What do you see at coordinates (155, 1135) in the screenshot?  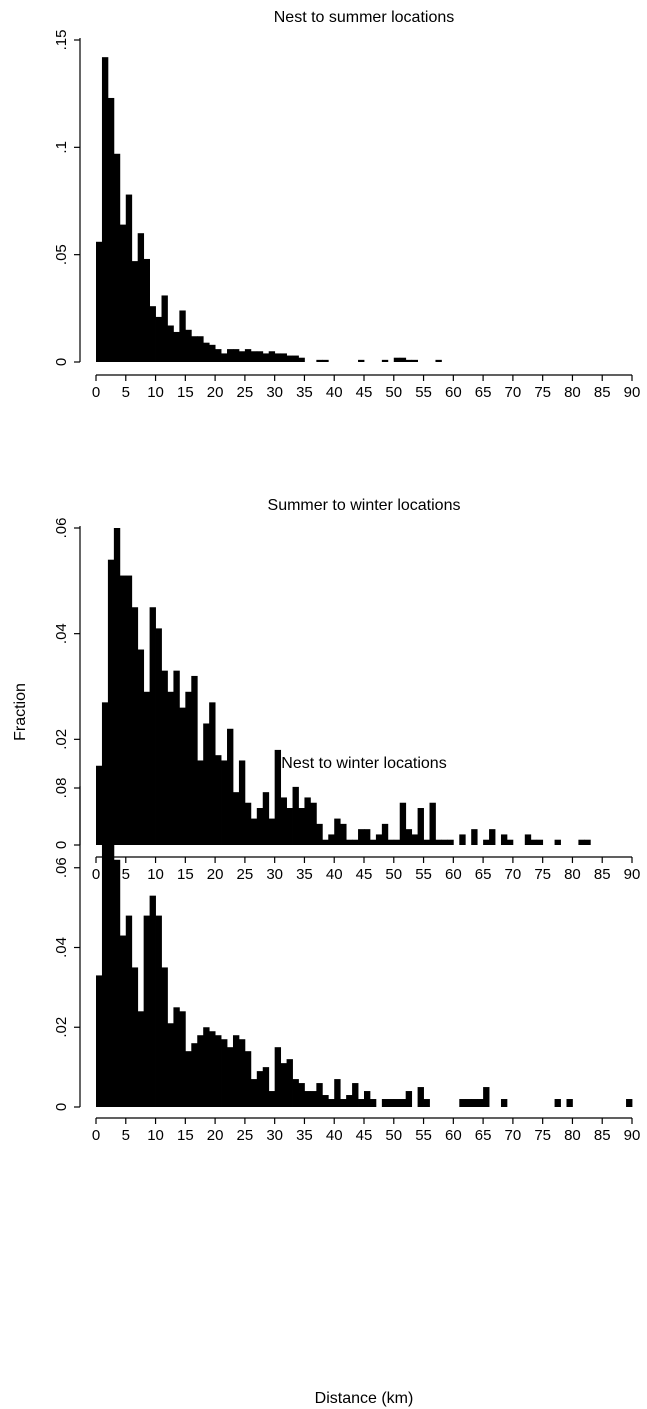 I see `x-tick-label: 10` at bounding box center [155, 1135].